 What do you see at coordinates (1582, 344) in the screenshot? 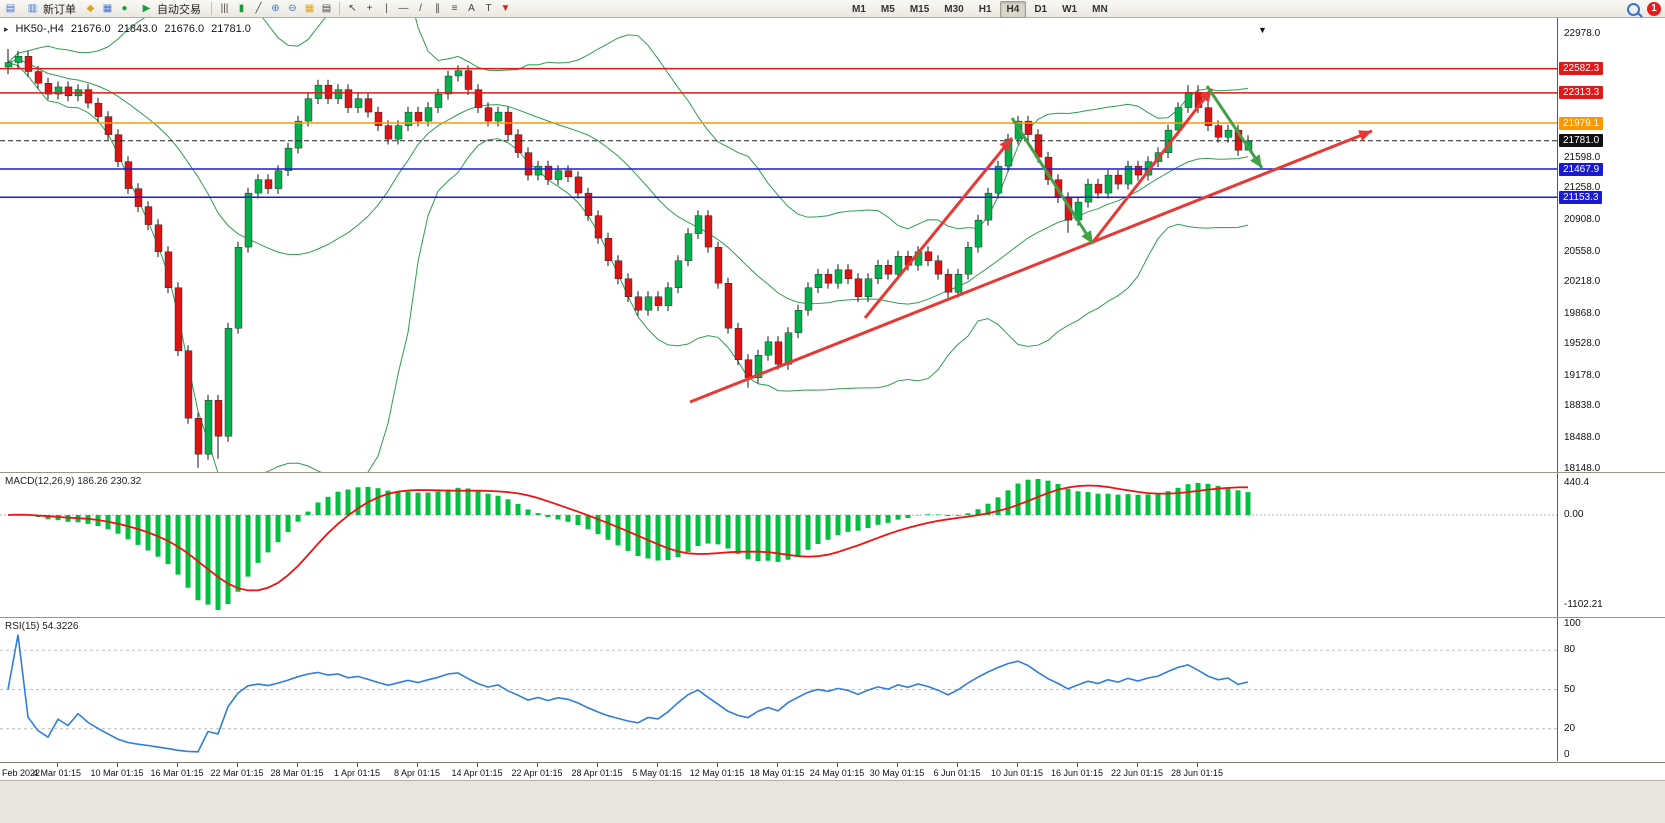
I see `price-tick-label: 19528.0` at bounding box center [1582, 344].